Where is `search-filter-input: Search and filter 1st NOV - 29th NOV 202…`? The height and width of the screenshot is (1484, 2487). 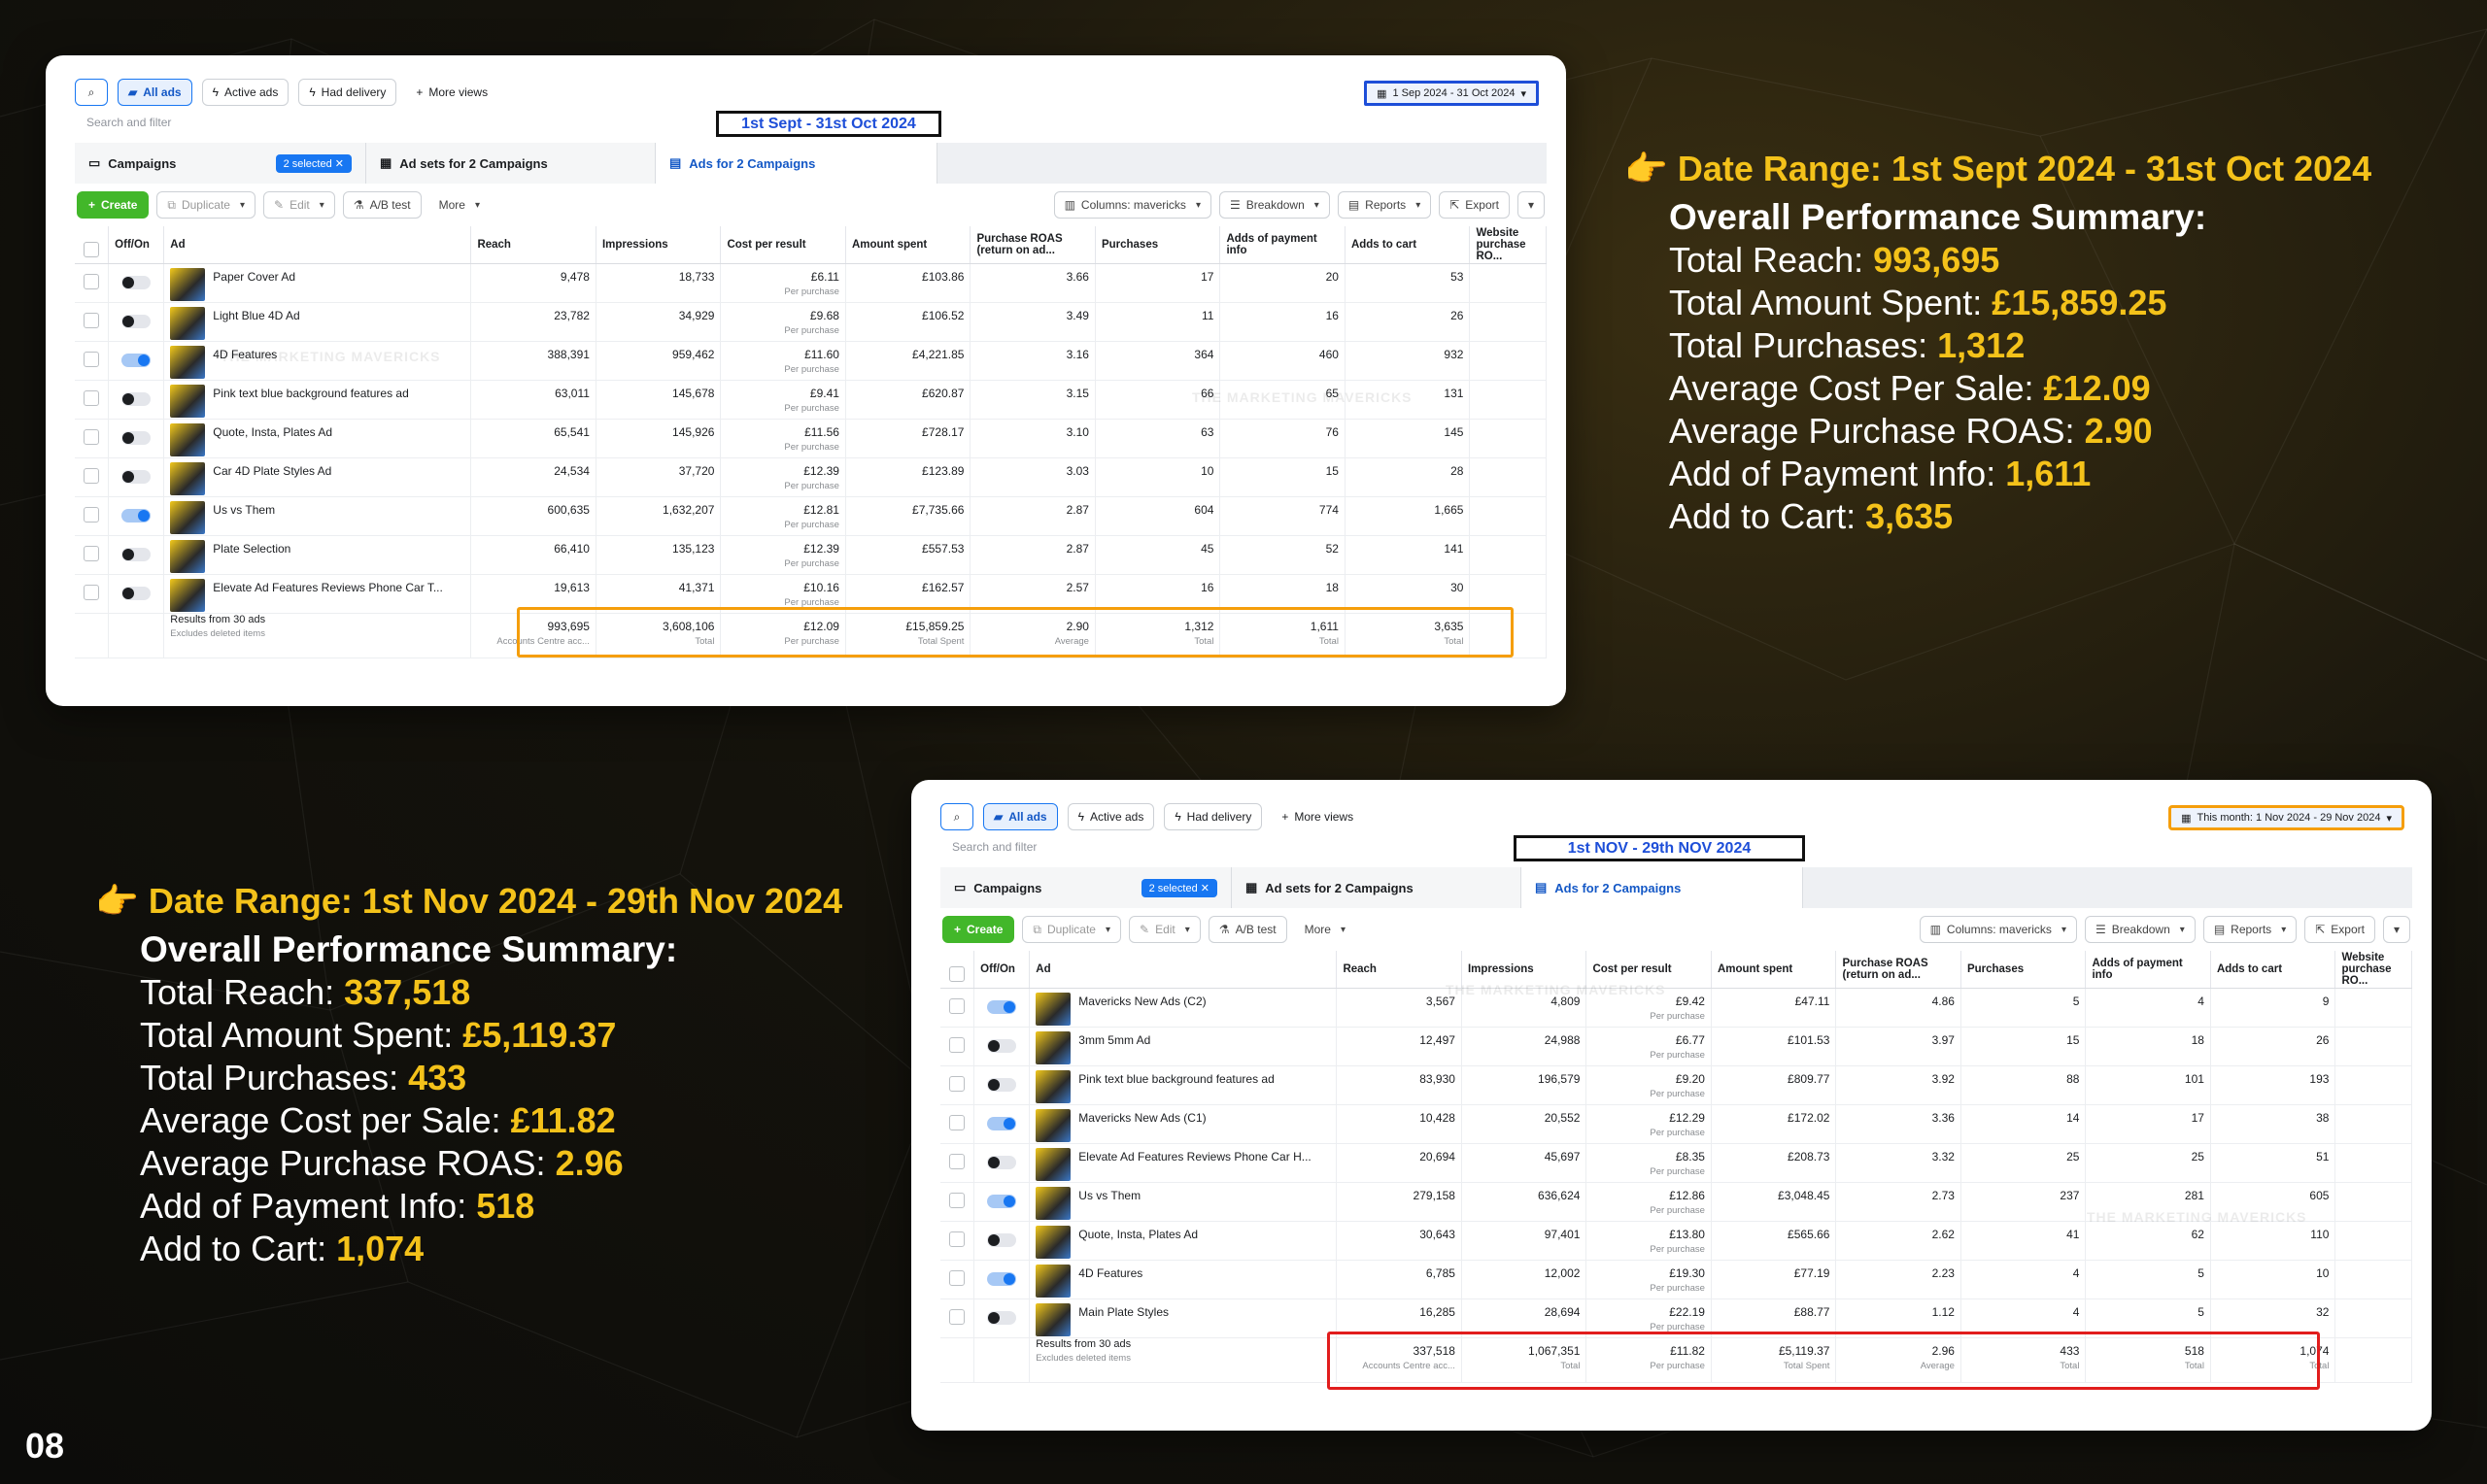 search-filter-input: Search and filter 1st NOV - 29th NOV 202… is located at coordinates (1676, 846).